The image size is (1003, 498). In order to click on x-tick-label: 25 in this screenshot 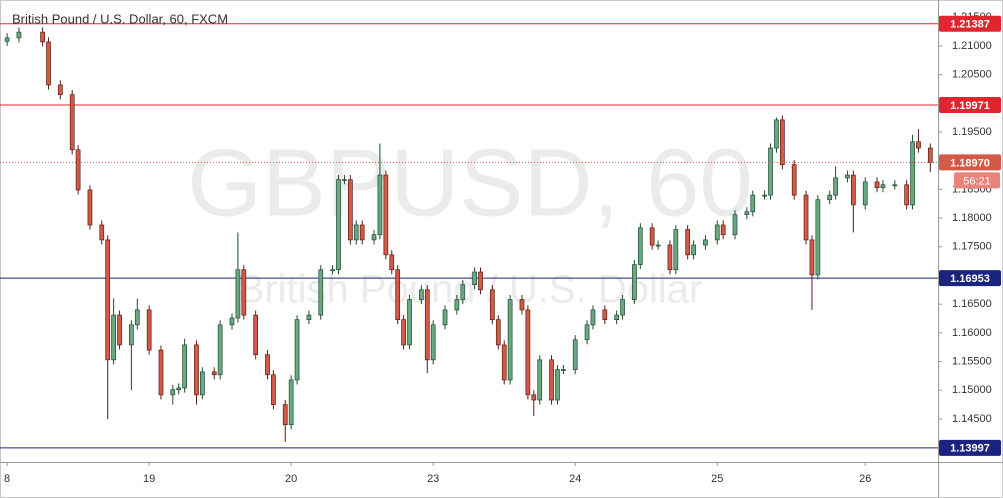, I will do `click(717, 479)`.